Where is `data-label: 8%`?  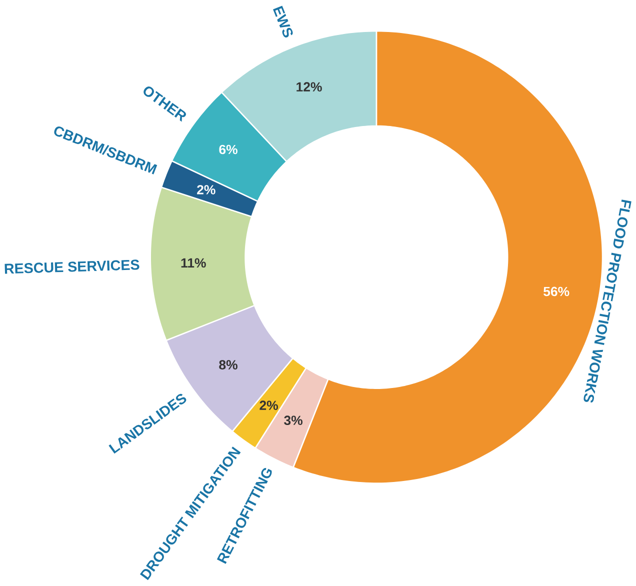
data-label: 8% is located at coordinates (228, 365).